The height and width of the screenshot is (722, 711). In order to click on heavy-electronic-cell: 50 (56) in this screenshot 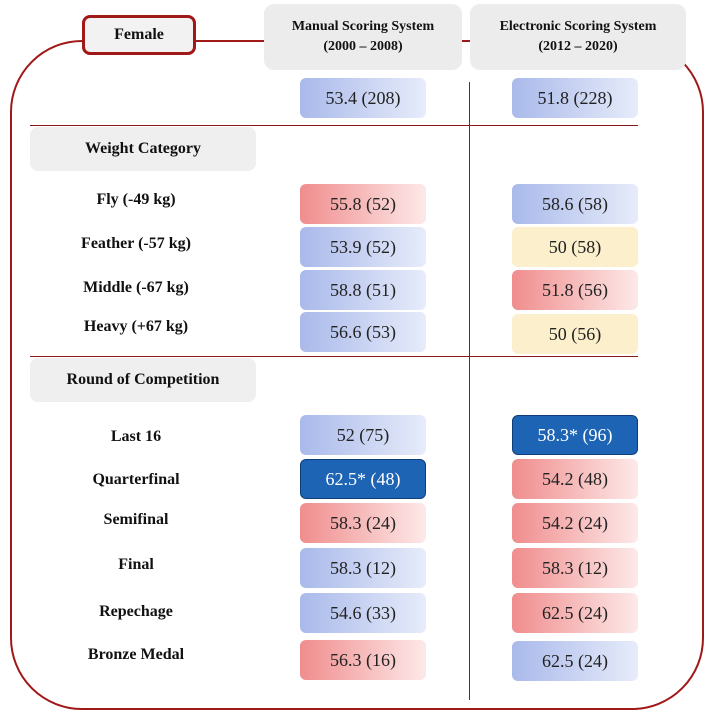, I will do `click(575, 334)`.